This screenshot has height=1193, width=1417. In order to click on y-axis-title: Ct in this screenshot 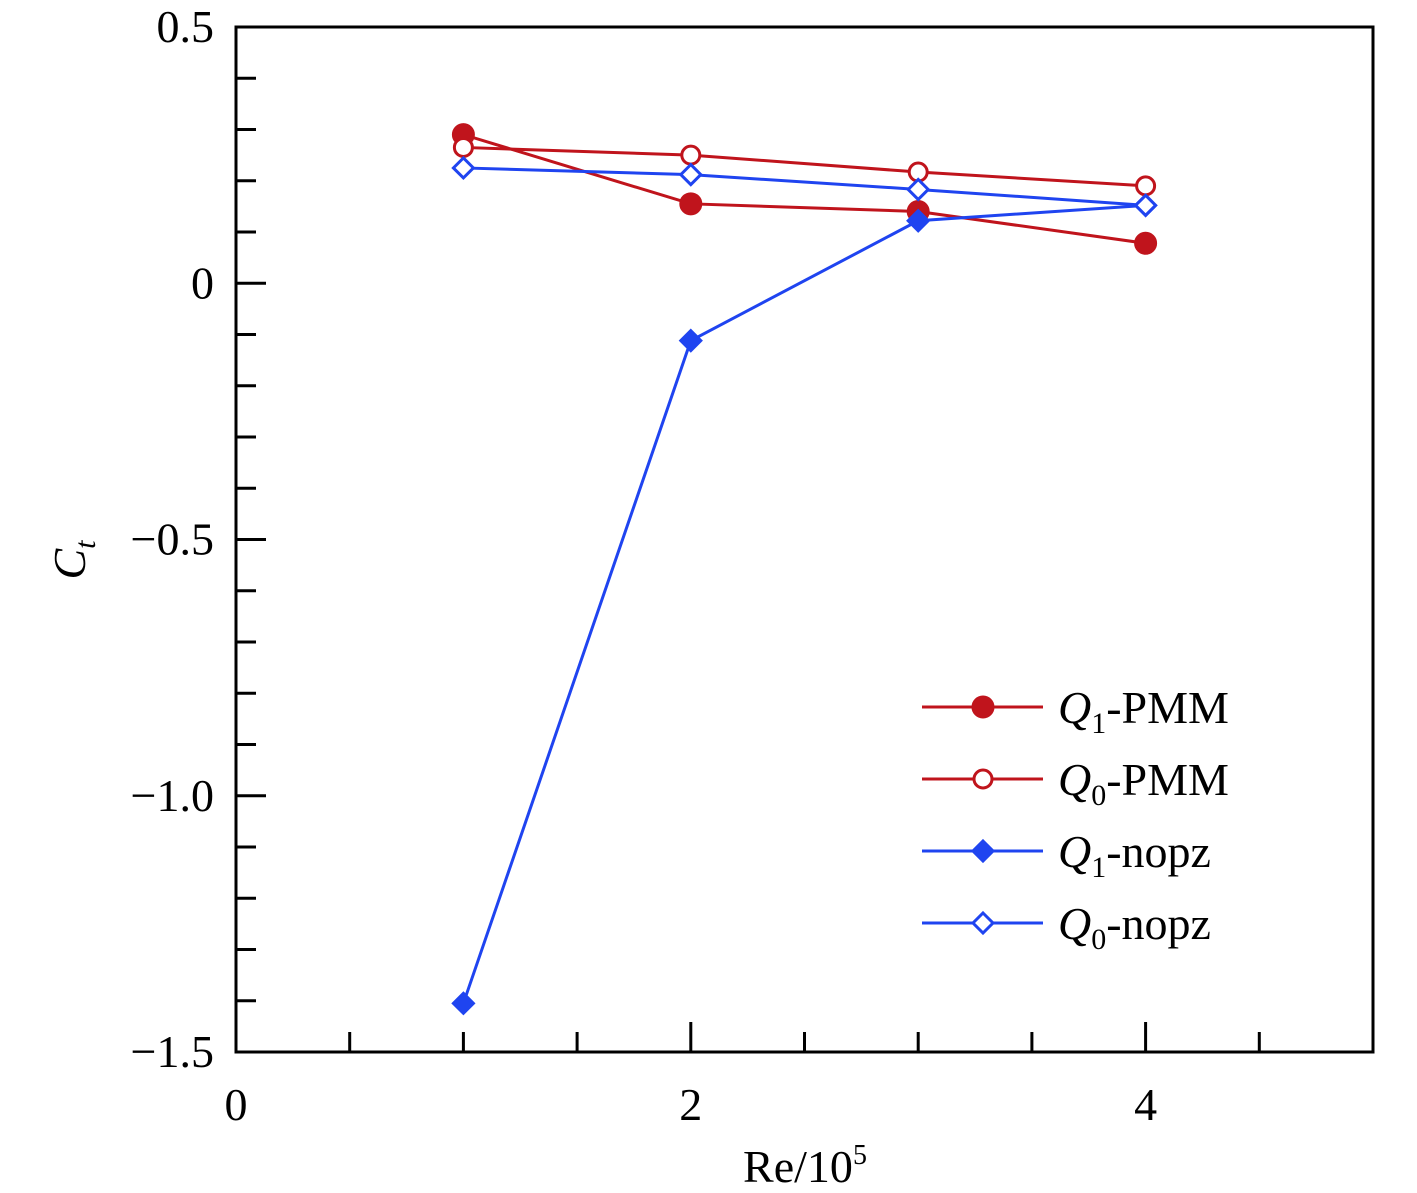, I will do `click(73, 560)`.